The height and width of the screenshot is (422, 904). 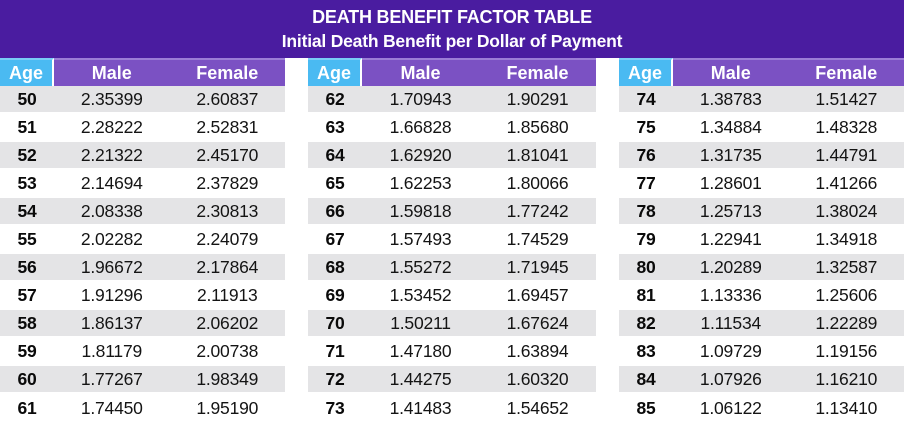 What do you see at coordinates (227, 154) in the screenshot?
I see `female-factor-cell: 2.45170` at bounding box center [227, 154].